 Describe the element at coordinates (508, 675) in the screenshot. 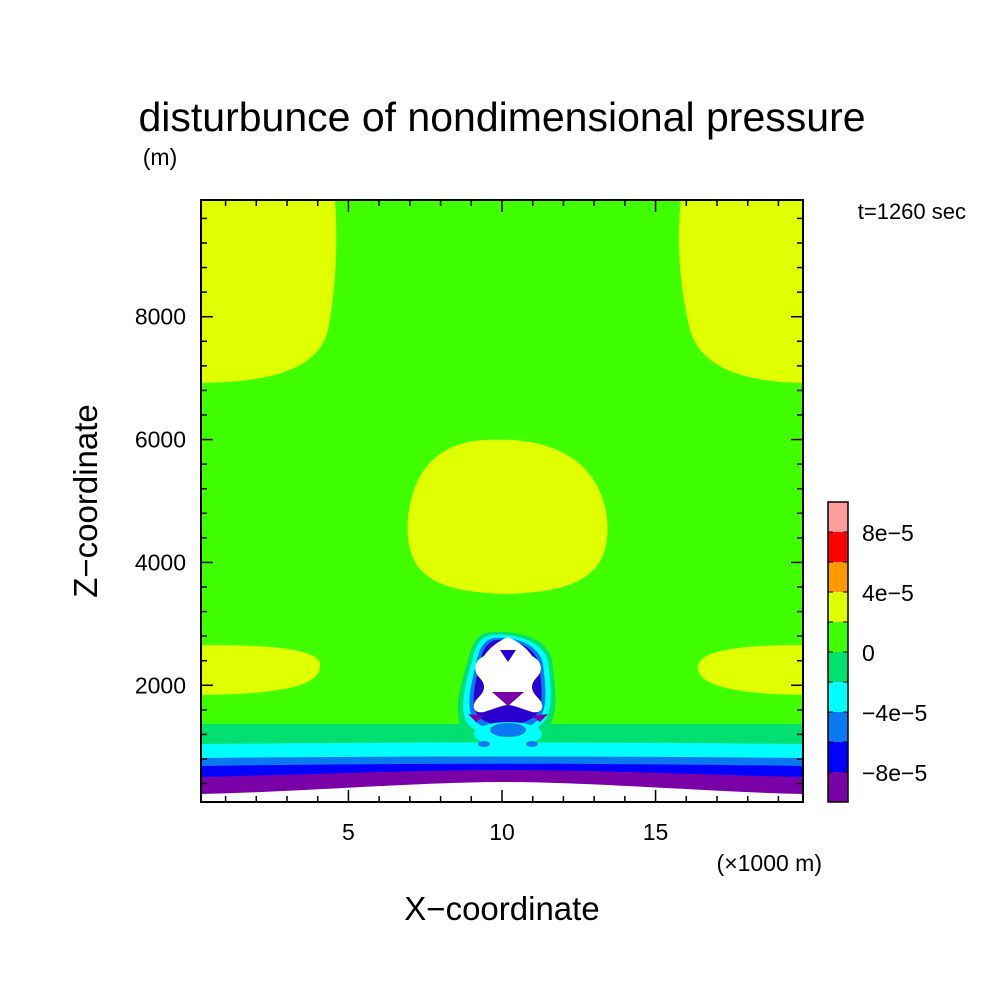

I see `contour-thermal-core` at that location.